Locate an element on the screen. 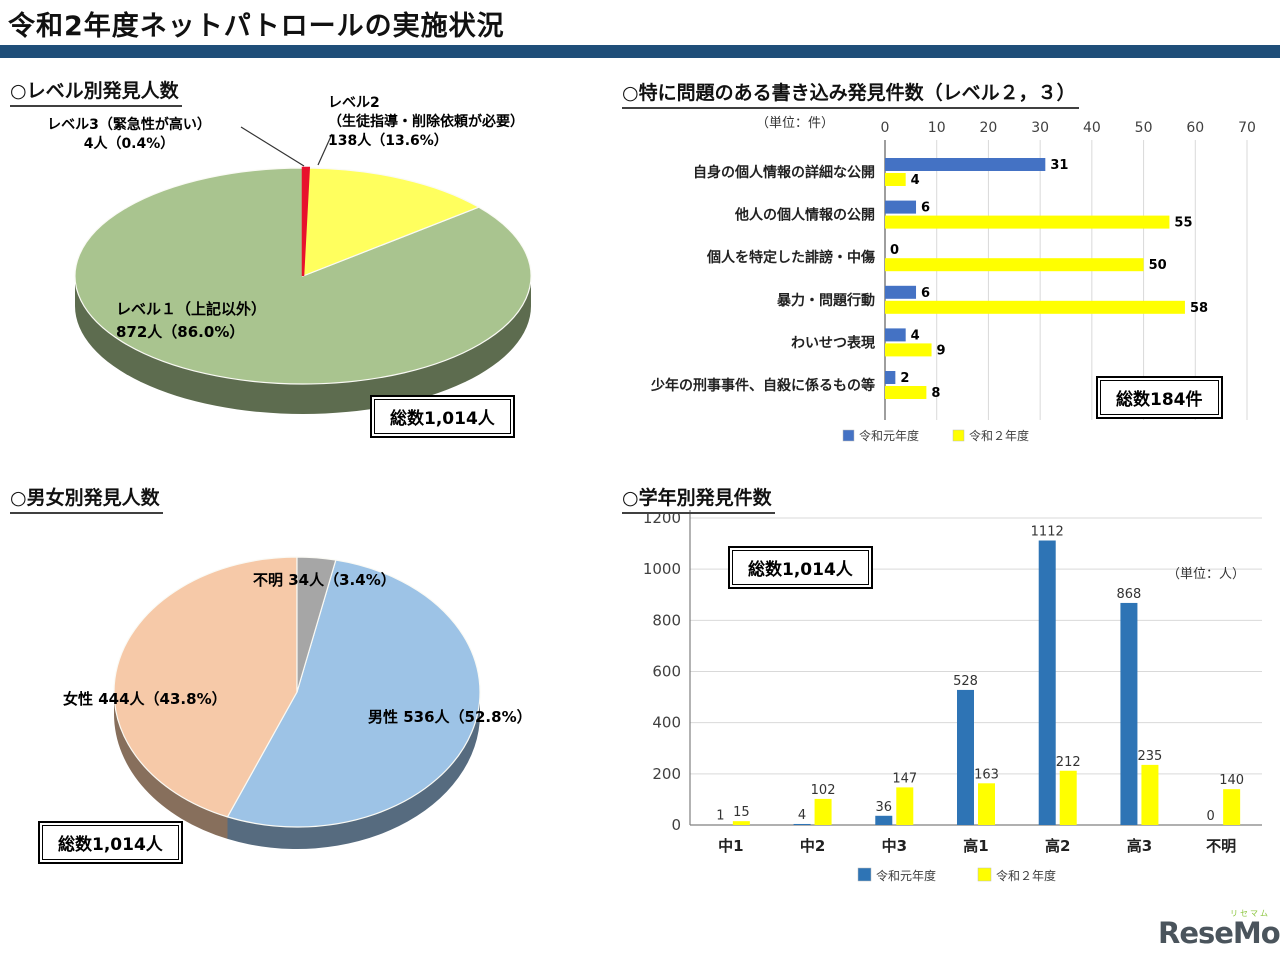 Image resolution: width=1280 pixels, height=962 pixels. value-label: 9 is located at coordinates (941, 350).